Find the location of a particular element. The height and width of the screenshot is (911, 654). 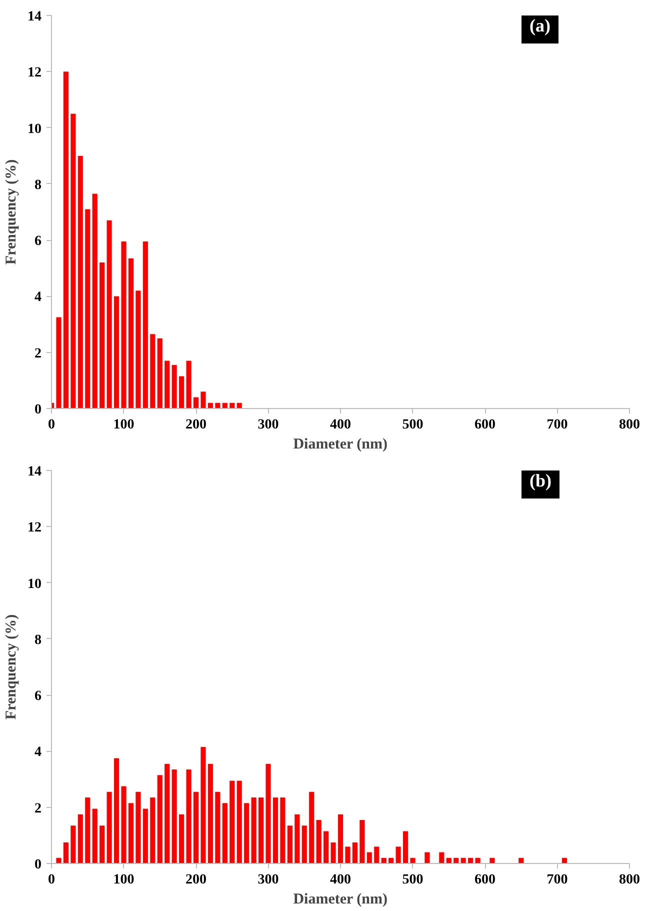

annotation: (b) is located at coordinates (541, 480).